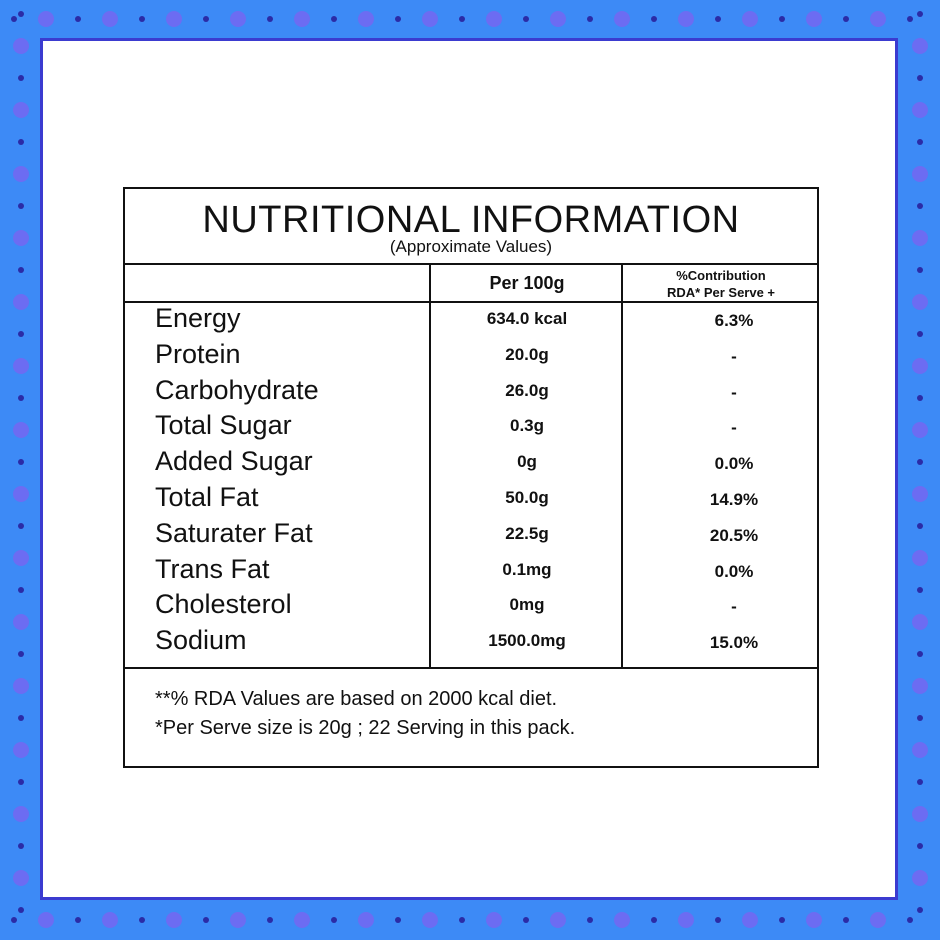 This screenshot has width=940, height=940. Describe the element at coordinates (527, 354) in the screenshot. I see `per-100g-value: 20.0g` at that location.